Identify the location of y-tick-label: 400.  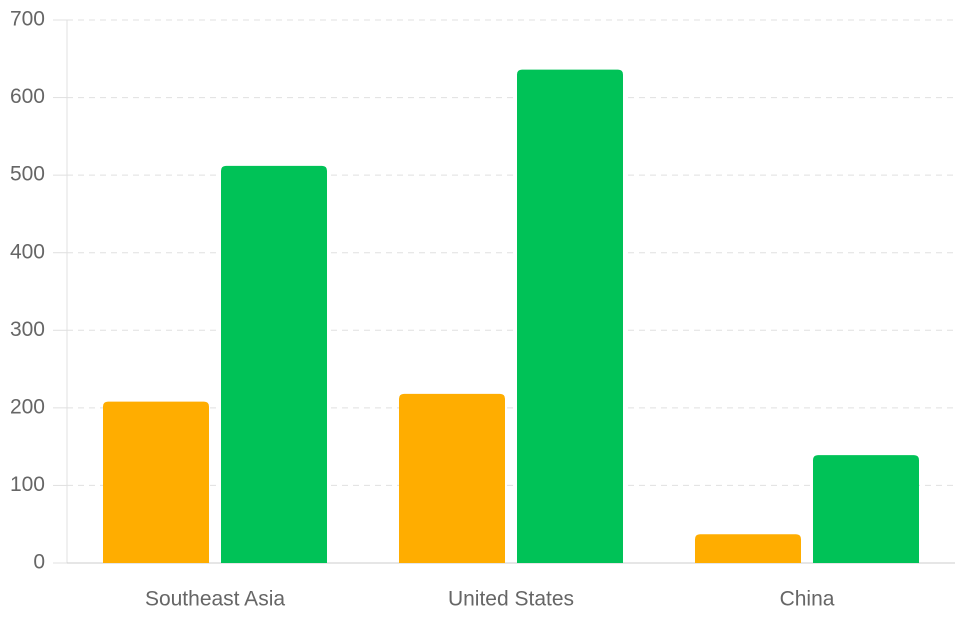
(27, 251).